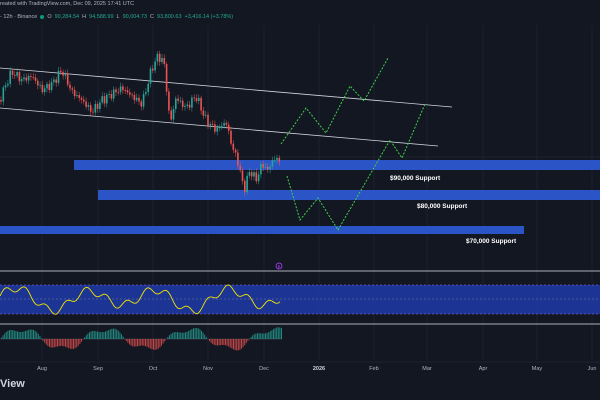 Image resolution: width=600 pixels, height=400 pixels. I want to click on projection-path-upper, so click(334, 101).